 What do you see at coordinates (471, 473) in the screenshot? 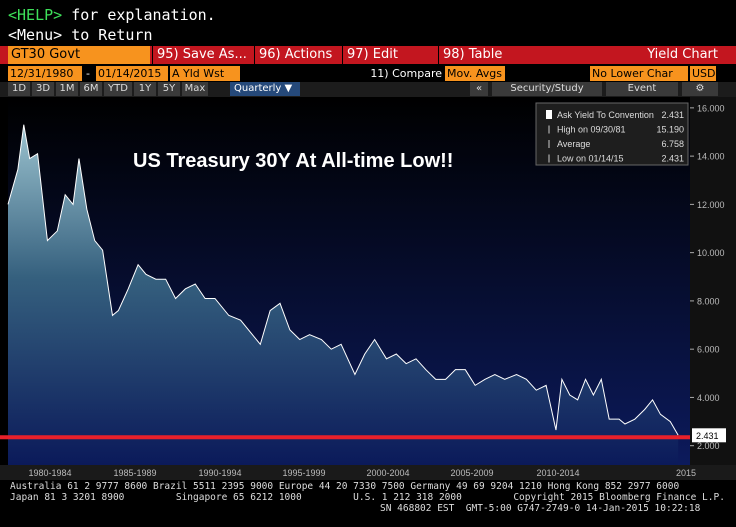
I see `x-tick-label: 2005-2009` at bounding box center [471, 473].